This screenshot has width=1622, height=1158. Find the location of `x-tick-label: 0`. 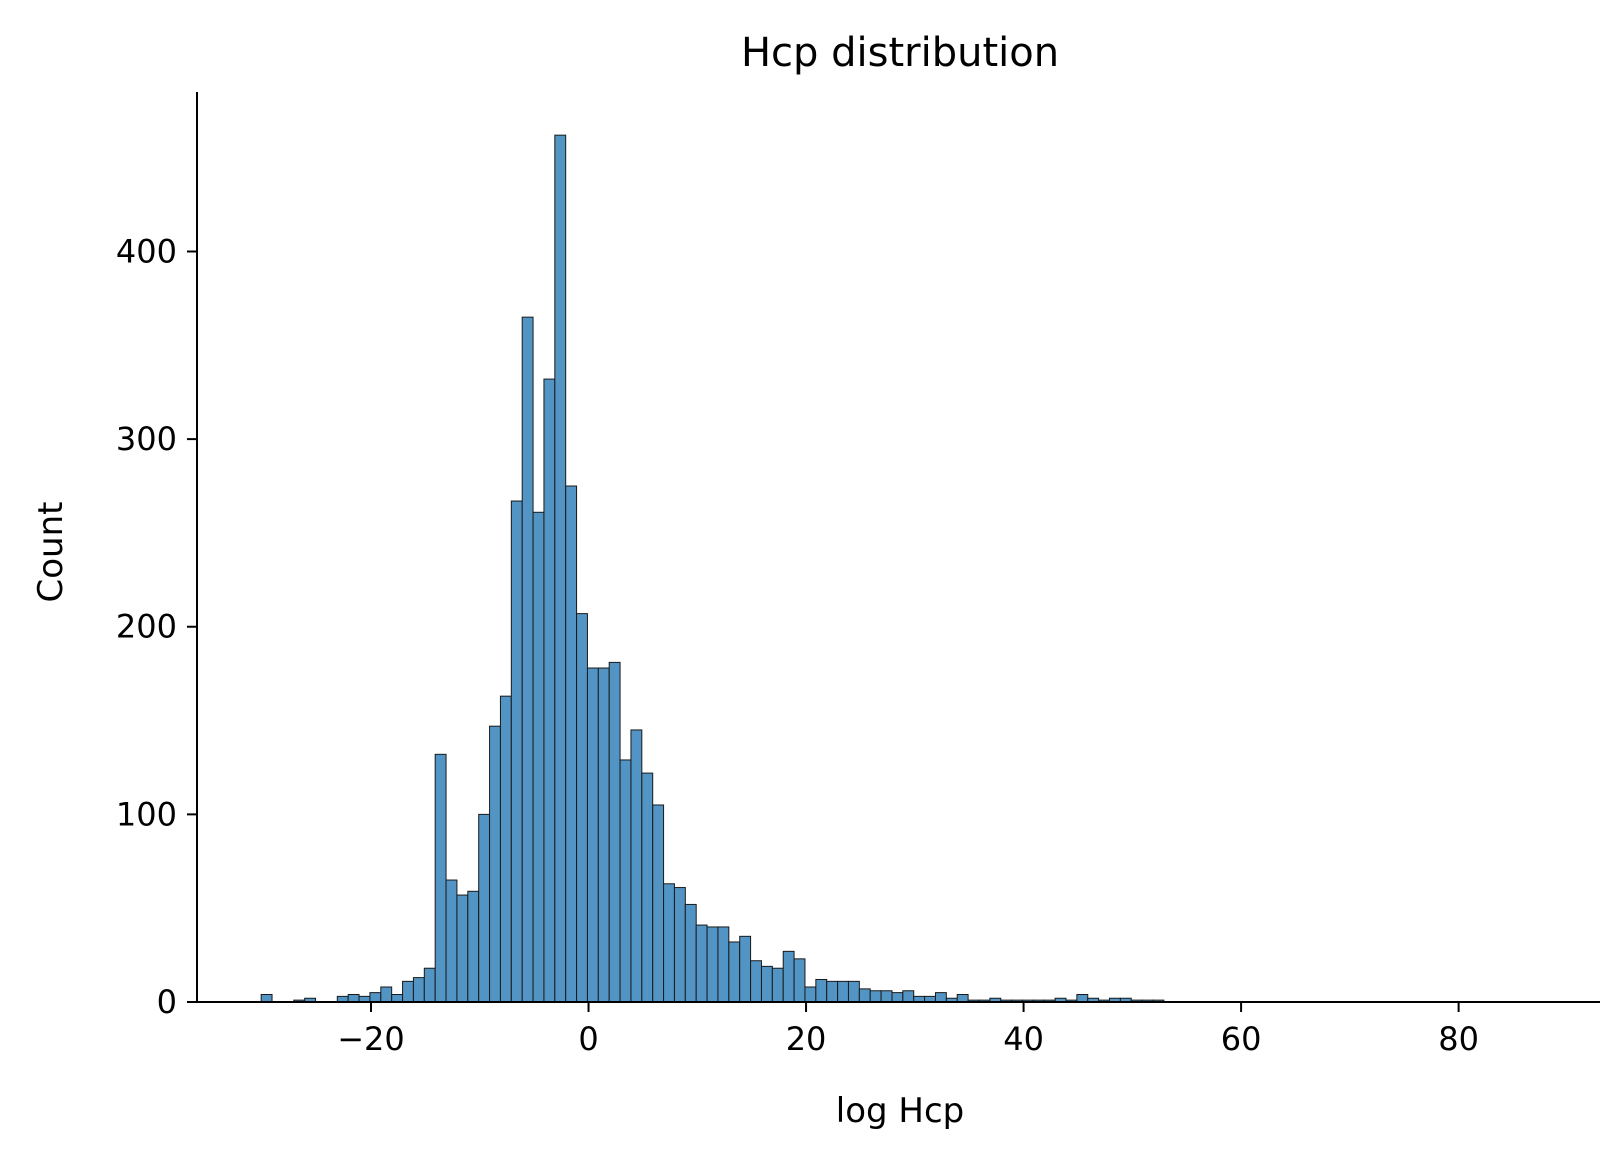

x-tick-label: 0 is located at coordinates (588, 1039).